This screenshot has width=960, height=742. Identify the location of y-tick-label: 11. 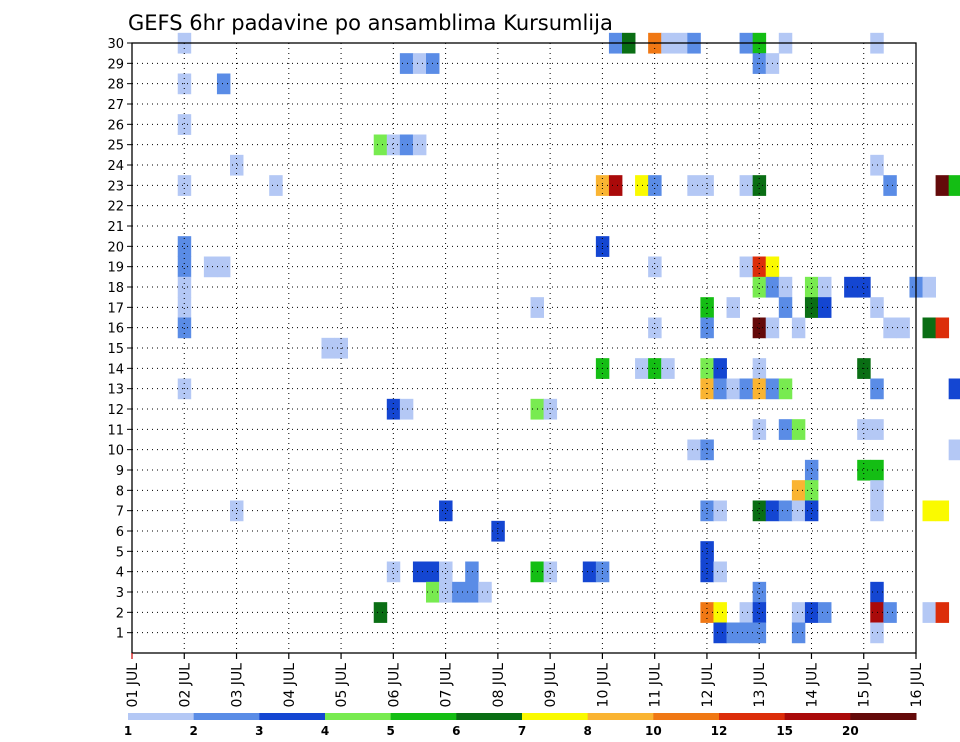
(115, 430).